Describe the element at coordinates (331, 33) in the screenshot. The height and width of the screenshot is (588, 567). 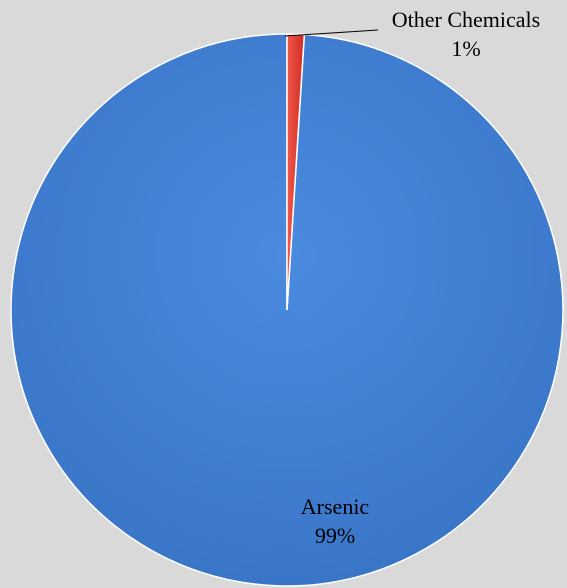
I see `other-chemicals-leader-line` at that location.